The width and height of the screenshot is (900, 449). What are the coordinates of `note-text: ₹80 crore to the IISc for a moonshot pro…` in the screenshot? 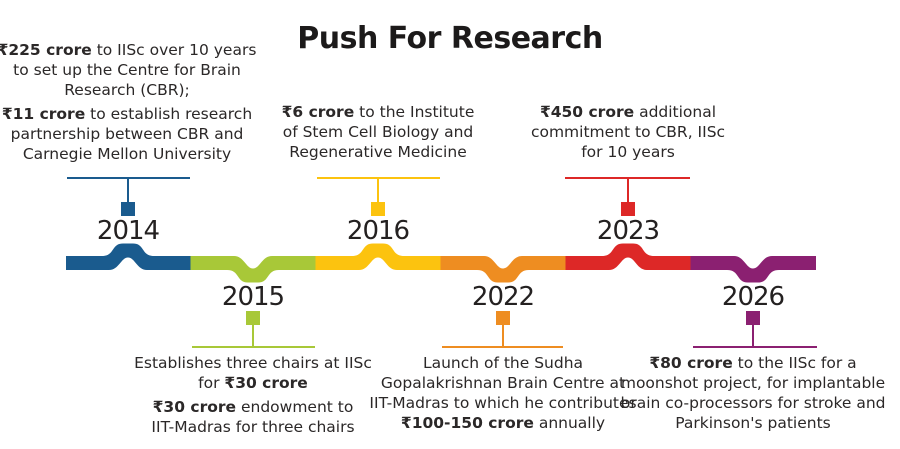 It's located at (753, 393).